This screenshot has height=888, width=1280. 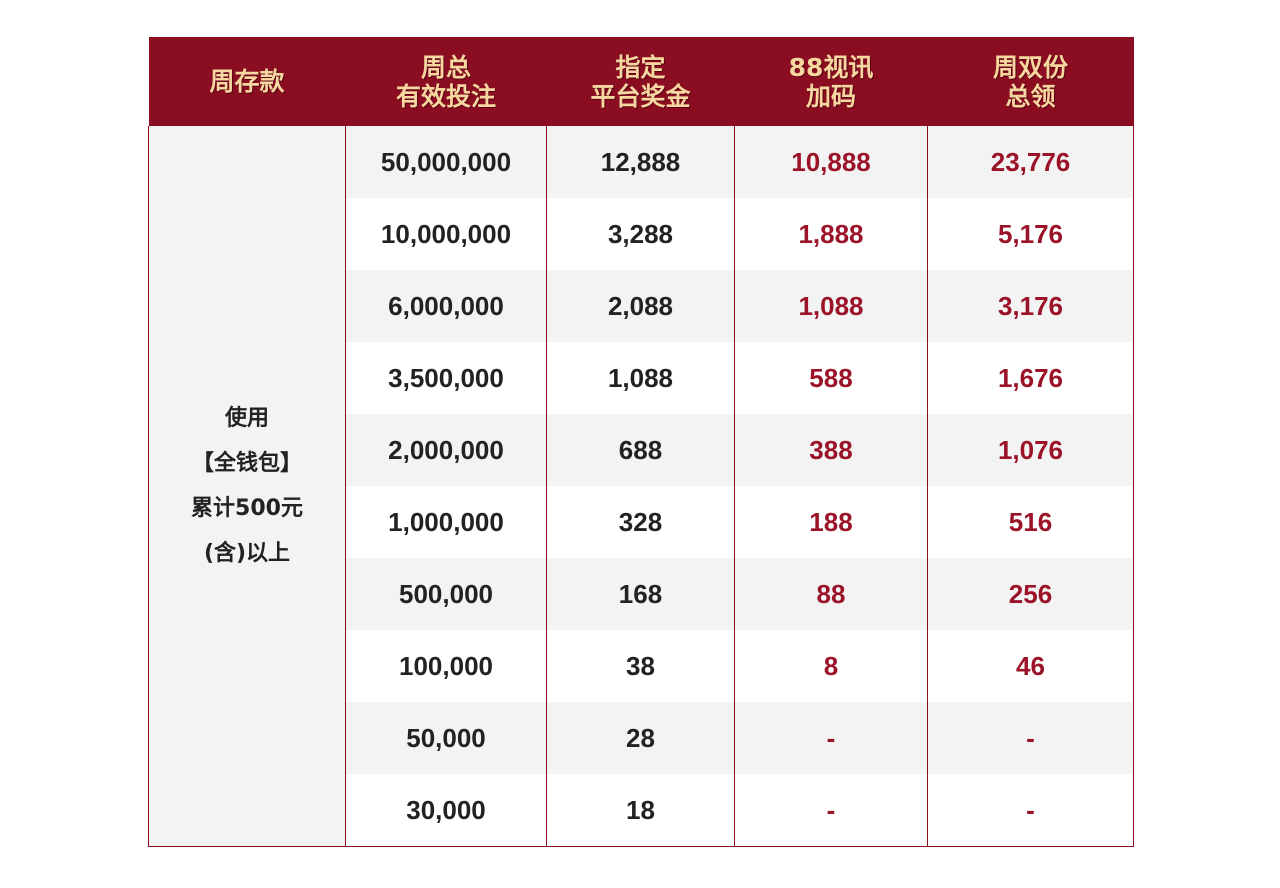 I want to click on cell-88-extra: 88, so click(x=831, y=594).